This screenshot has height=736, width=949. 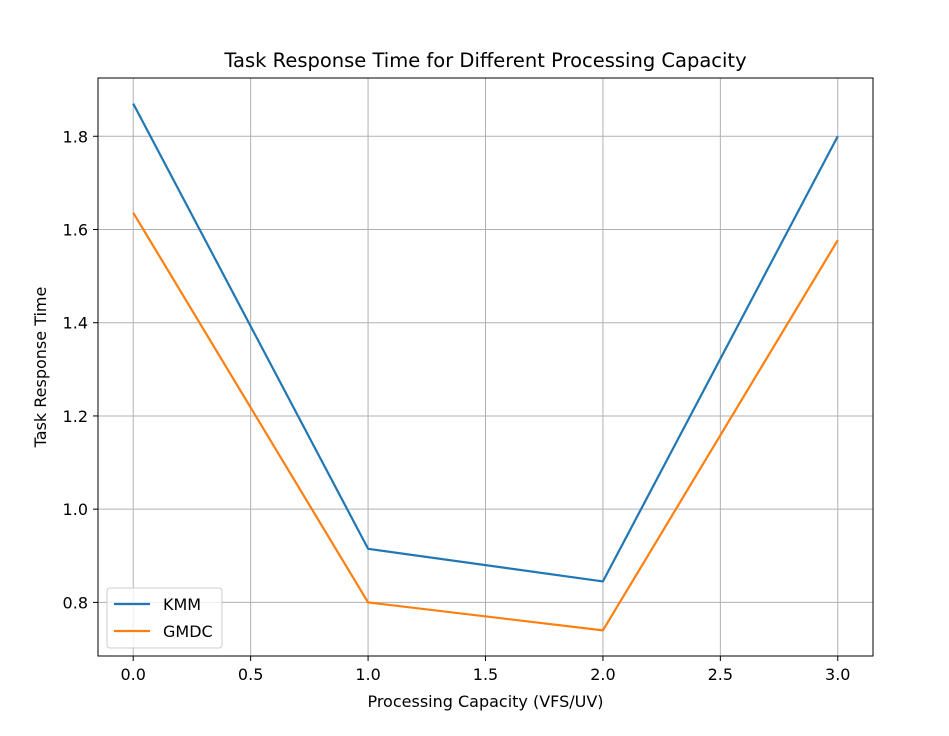 I want to click on legend: KMM GMDC, so click(x=164, y=618).